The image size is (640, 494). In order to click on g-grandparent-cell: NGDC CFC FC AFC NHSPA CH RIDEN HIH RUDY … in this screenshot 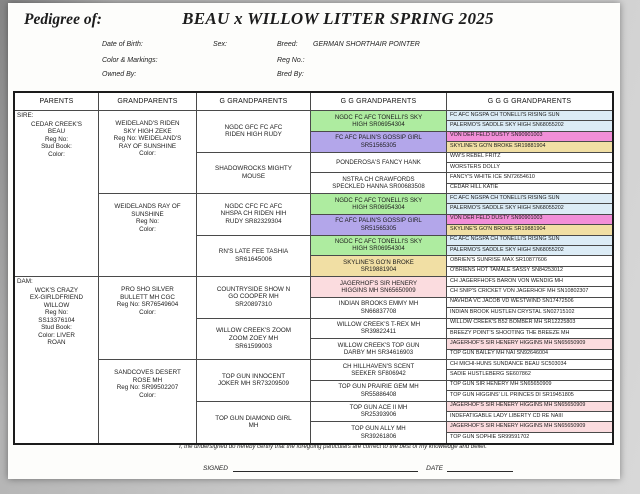, I will do `click(253, 215)`.